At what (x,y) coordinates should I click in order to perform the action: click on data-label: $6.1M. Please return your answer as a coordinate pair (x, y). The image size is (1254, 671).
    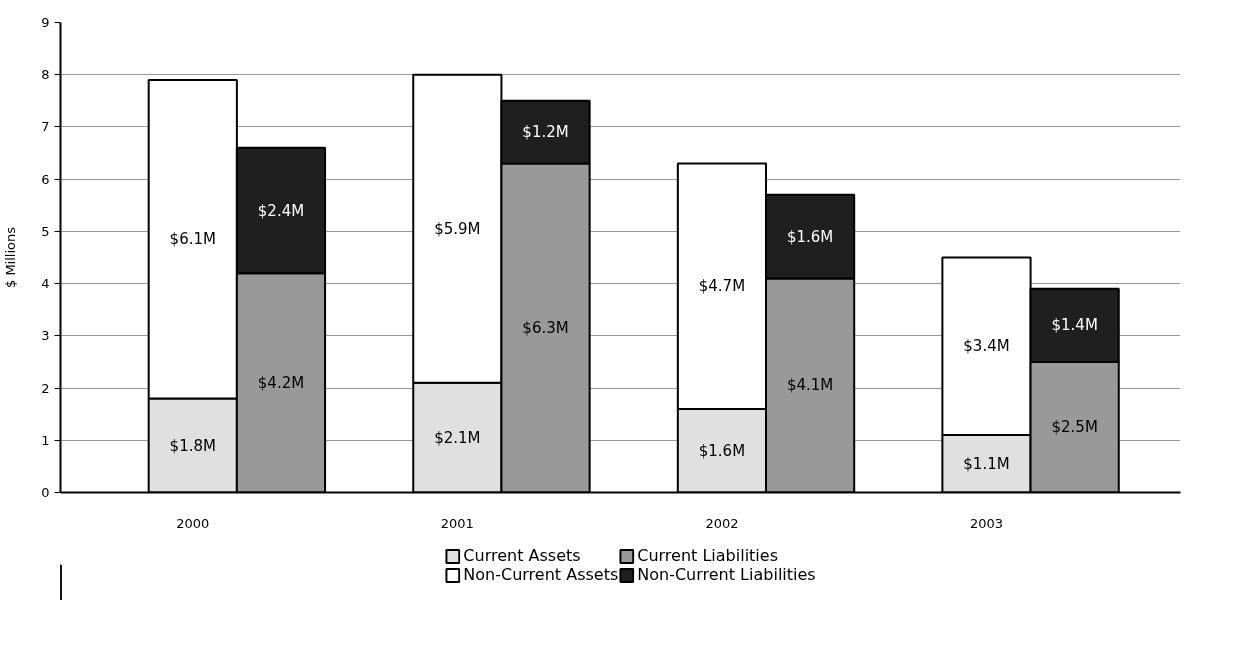
    Looking at the image, I should click on (192, 239).